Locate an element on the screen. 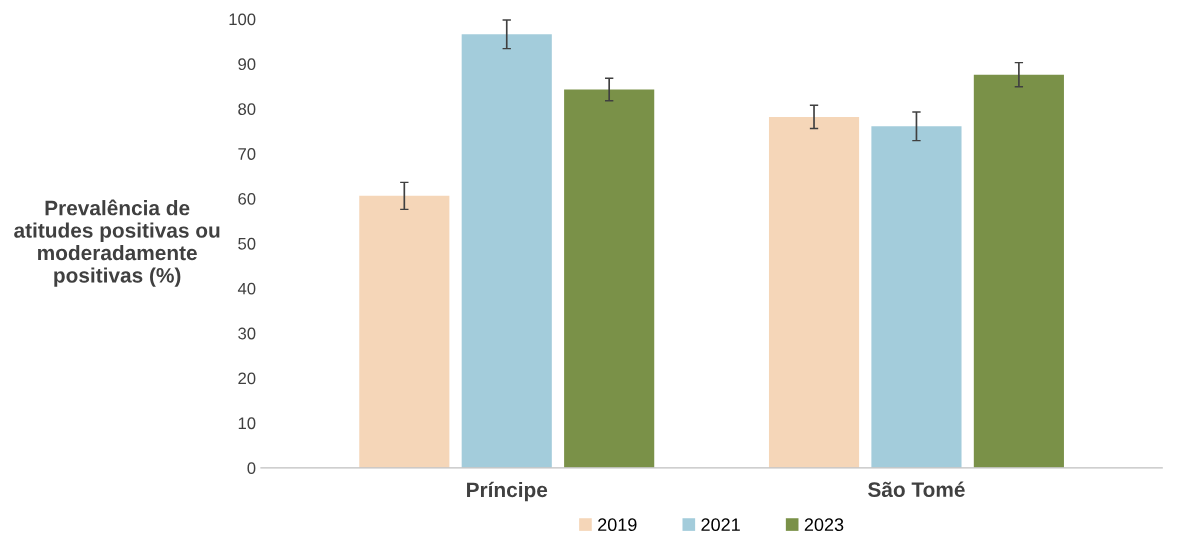 Image resolution: width=1186 pixels, height=544 pixels. legend-label: 2023 is located at coordinates (824, 525).